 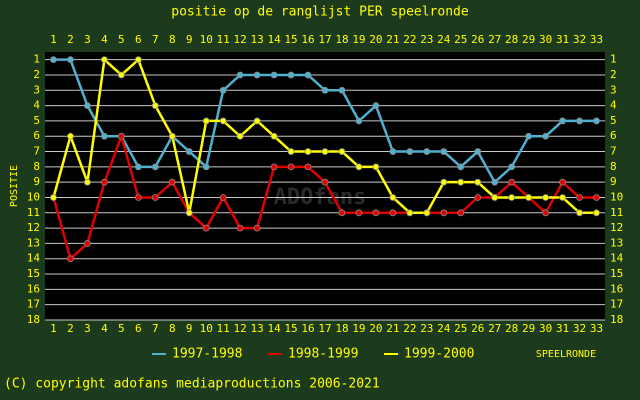 I want to click on x-tick-label: 28, so click(x=511, y=328).